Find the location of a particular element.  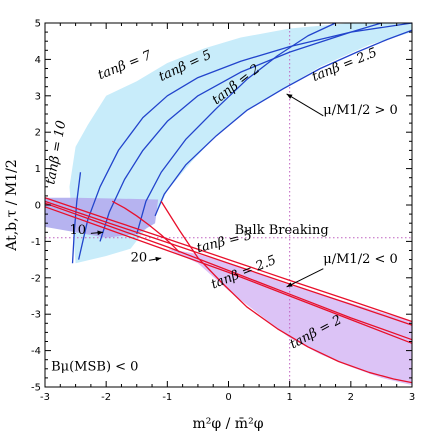

annotation: 20 is located at coordinates (139, 257).